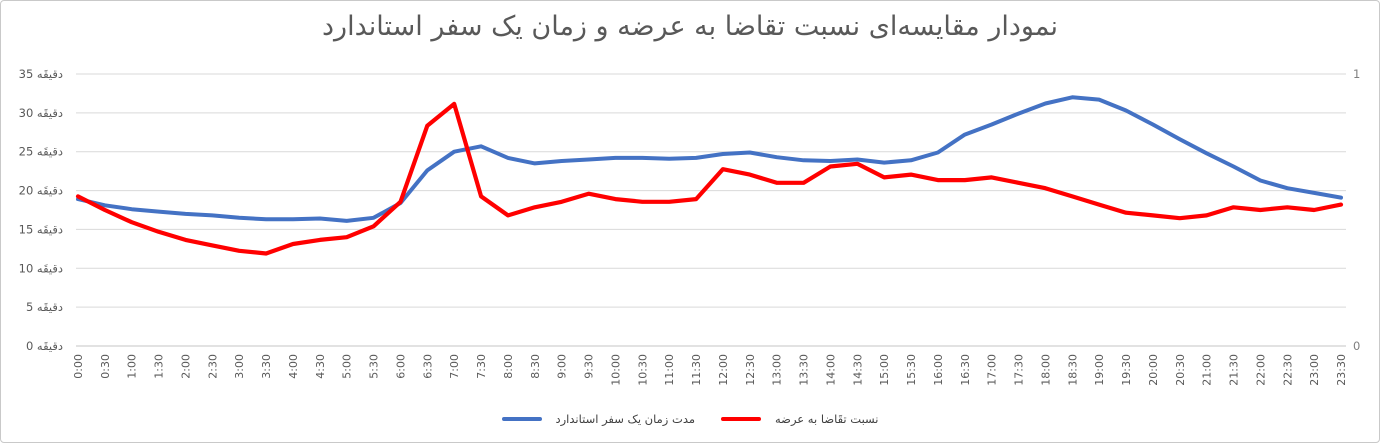 The image size is (1380, 443). I want to click on x-axis-tick-label: 2:00, so click(185, 366).